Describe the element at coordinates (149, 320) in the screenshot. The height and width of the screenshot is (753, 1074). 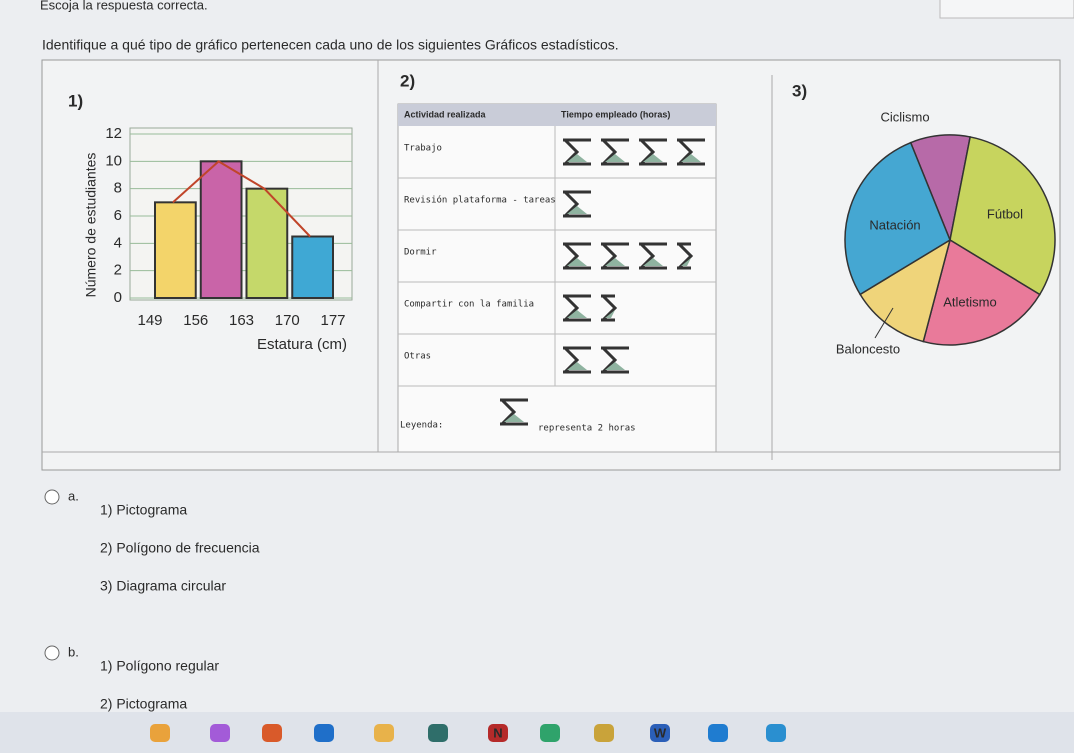
I see `x-tick-label: 149` at that location.